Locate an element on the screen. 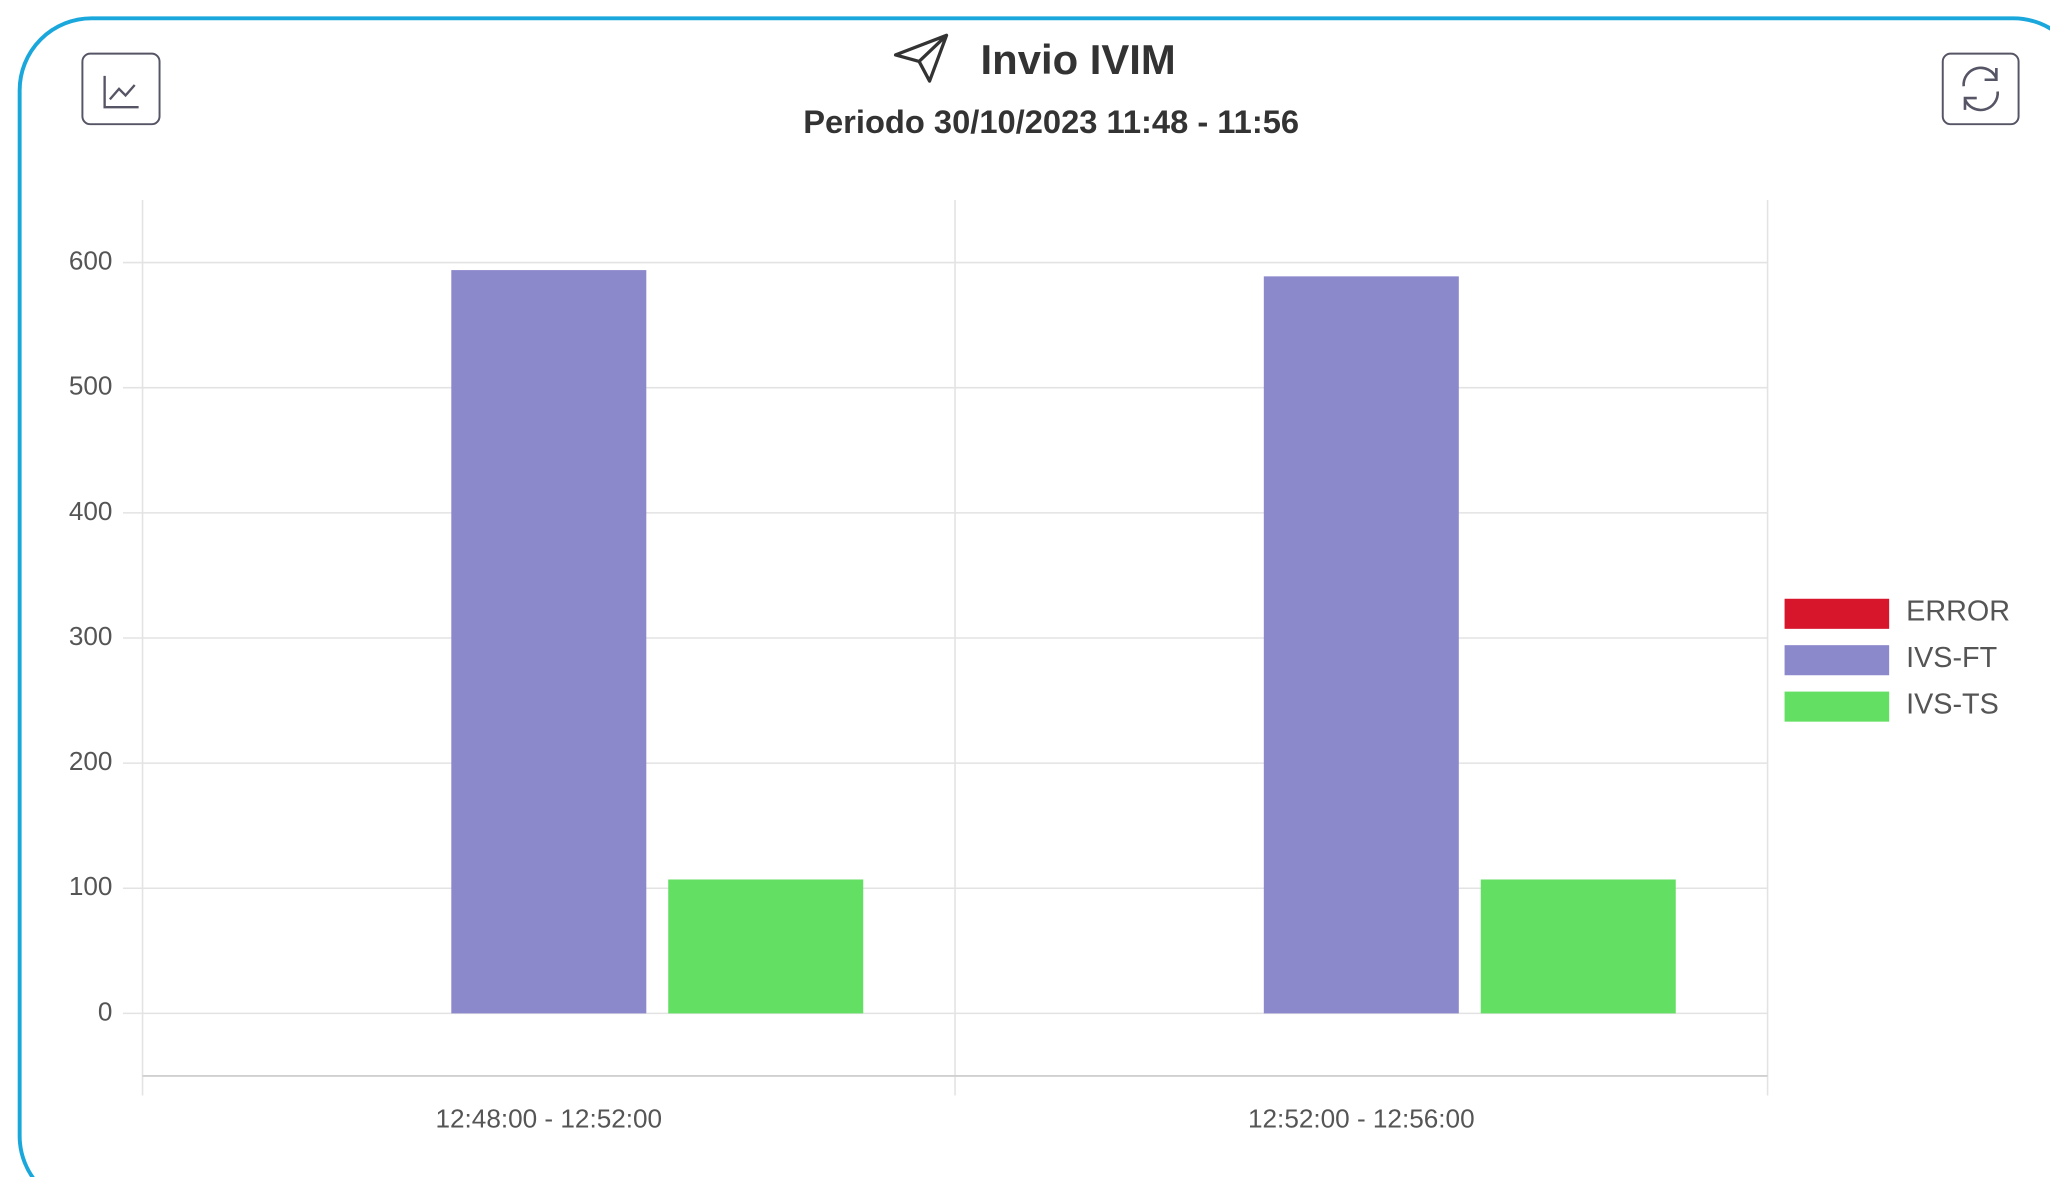 This screenshot has width=2050, height=1177. legend-label: ERROR is located at coordinates (1958, 612).